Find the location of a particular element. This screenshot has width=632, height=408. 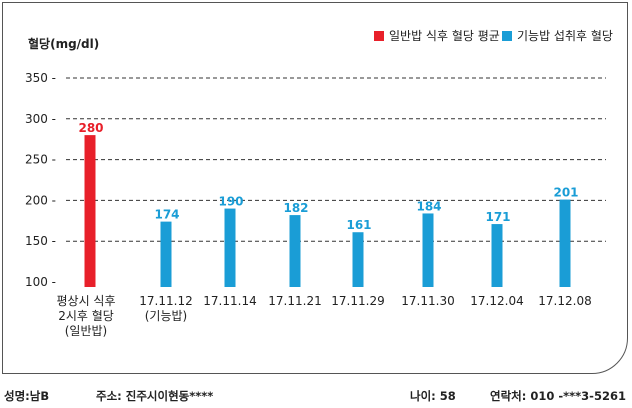

x-tick-label: 17.11.21 is located at coordinates (294, 301).